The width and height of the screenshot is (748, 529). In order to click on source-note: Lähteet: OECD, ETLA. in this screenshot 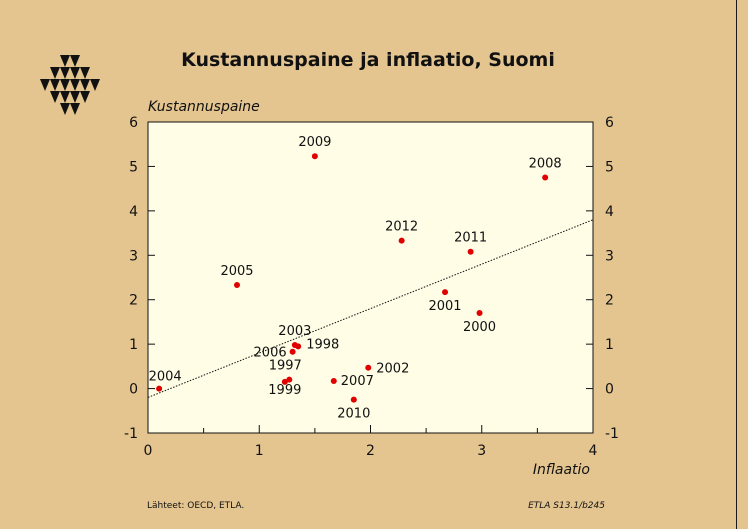, I will do `click(195, 506)`.